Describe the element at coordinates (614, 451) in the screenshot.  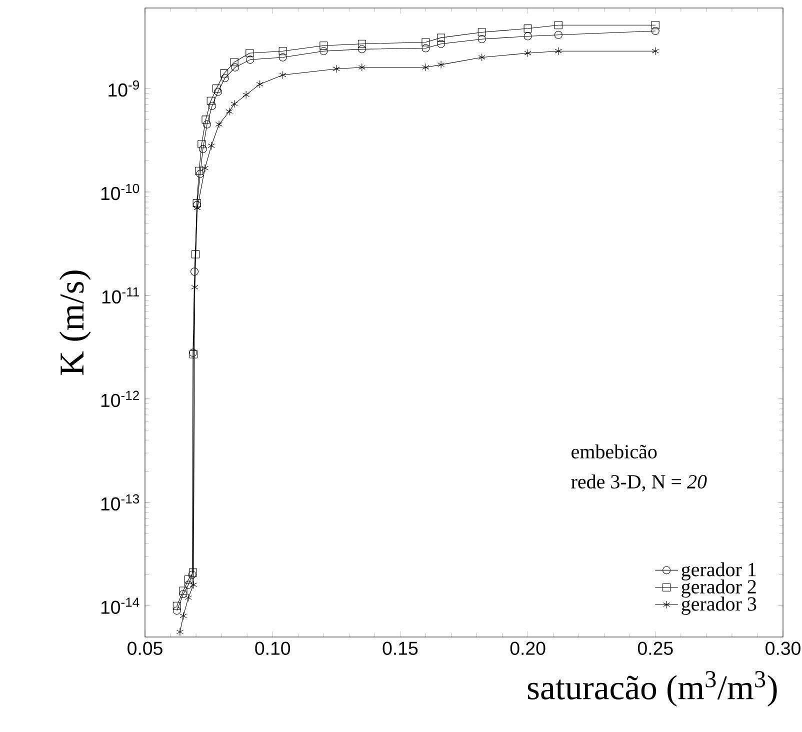
I see `annotation: embebicão` at that location.